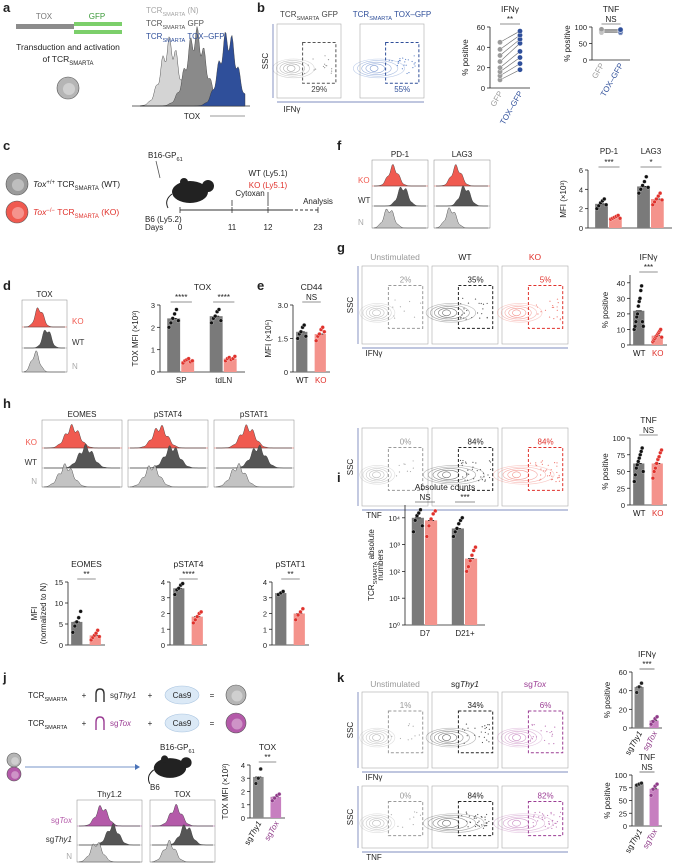  I want to click on label: sgTox, so click(535, 684).